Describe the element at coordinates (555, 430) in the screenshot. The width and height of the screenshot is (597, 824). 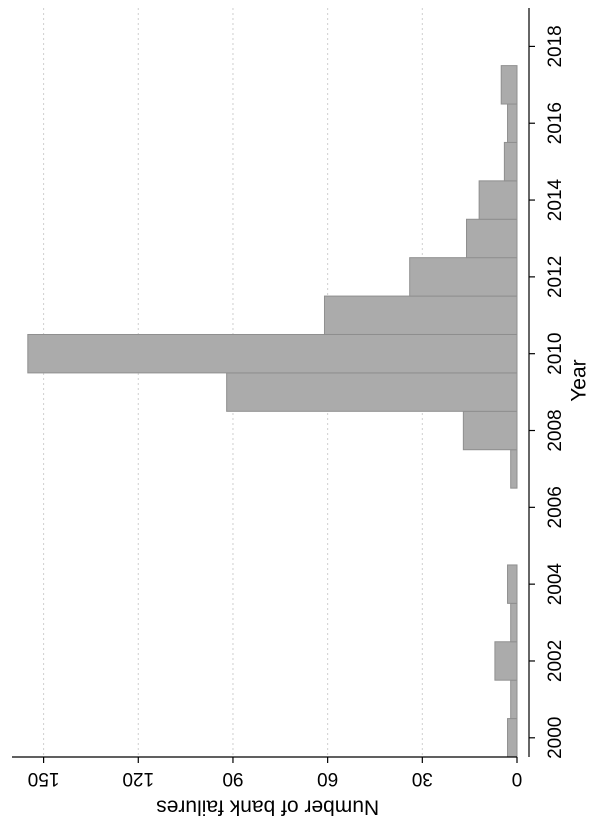
I see `year-tick-label-2008: 2008` at that location.